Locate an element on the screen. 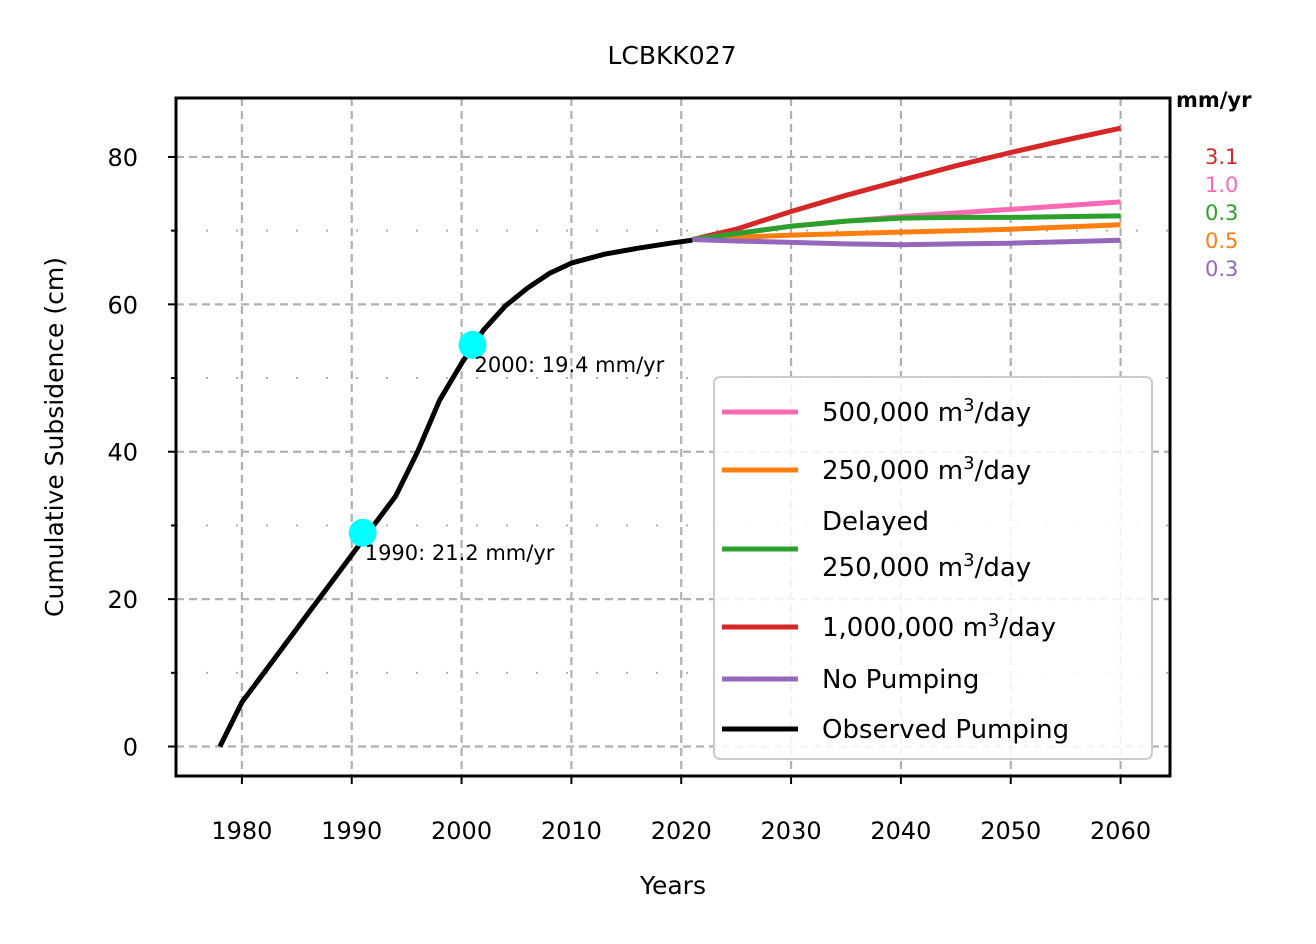  x-axis-title: Years is located at coordinates (672, 885).